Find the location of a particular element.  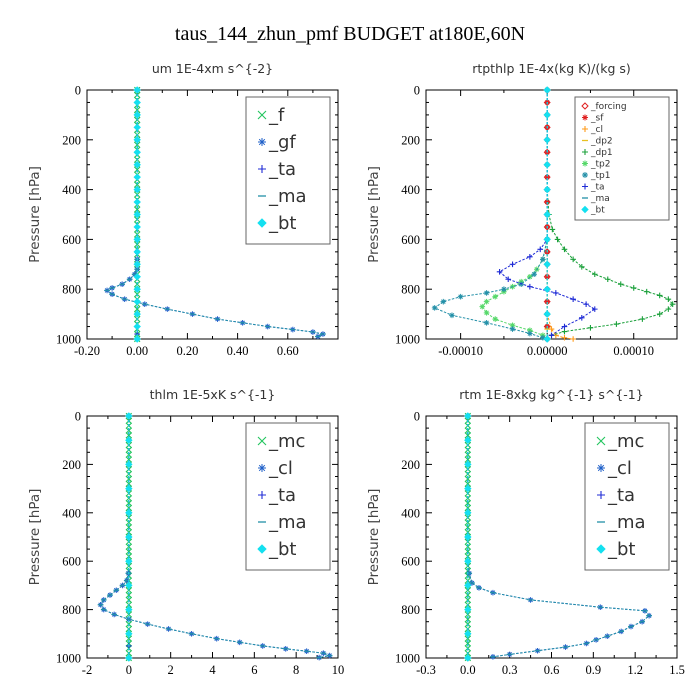

legend-label: _tp2 is located at coordinates (600, 165).